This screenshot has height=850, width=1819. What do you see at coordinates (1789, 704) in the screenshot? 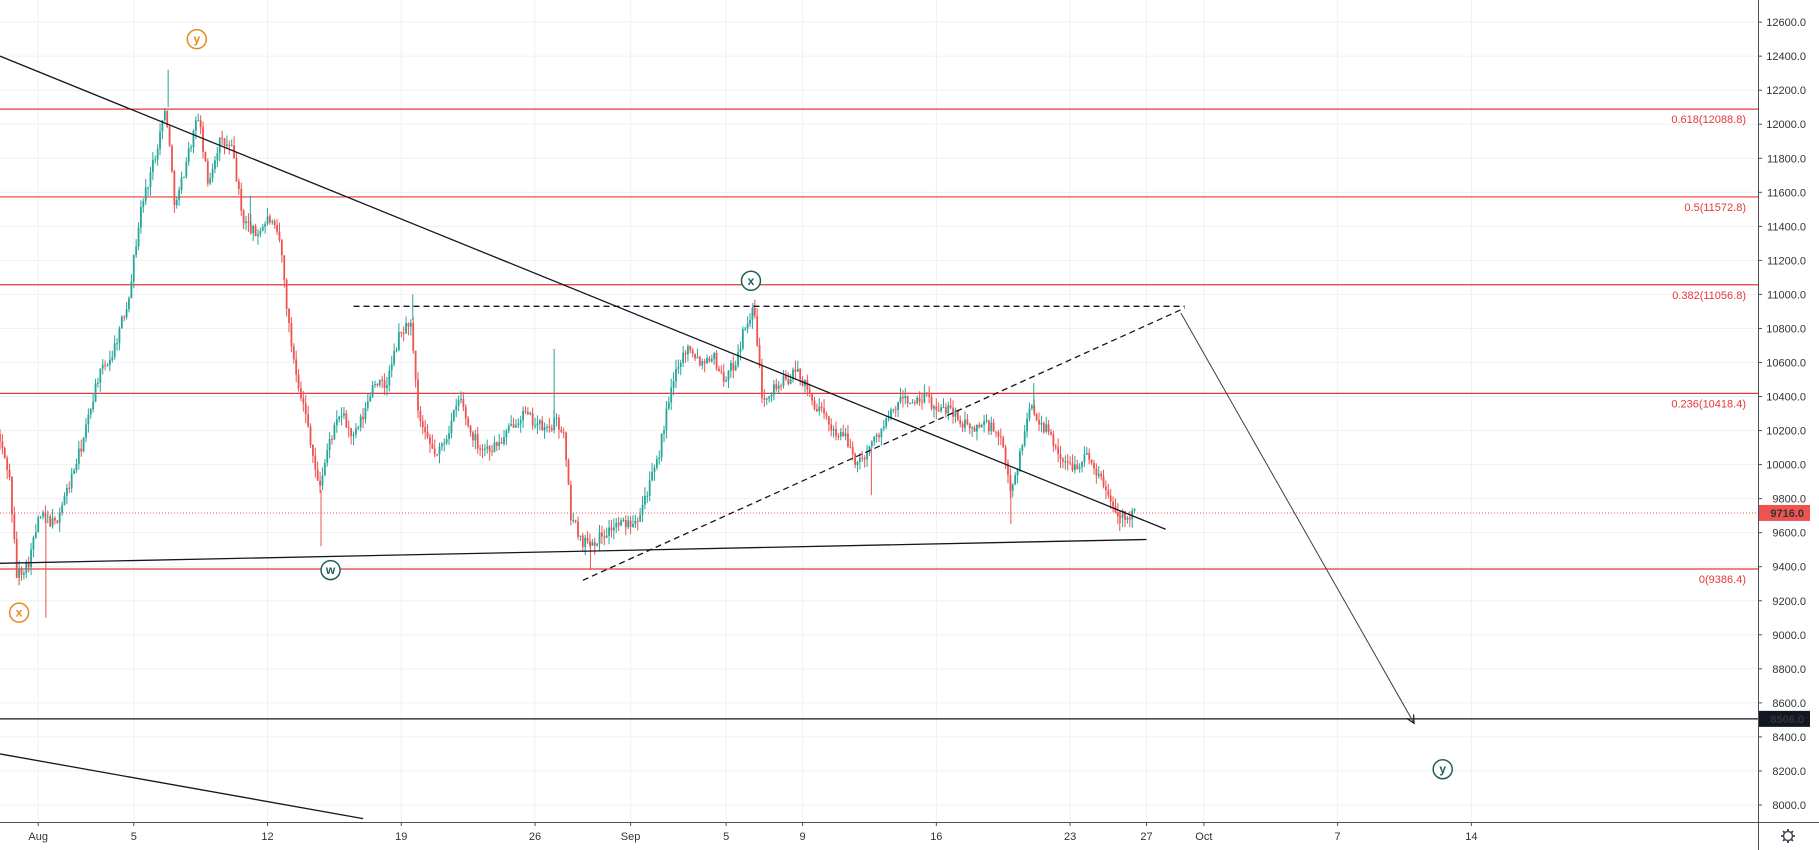
I see `price-tick-label: 8600.0` at bounding box center [1789, 704].